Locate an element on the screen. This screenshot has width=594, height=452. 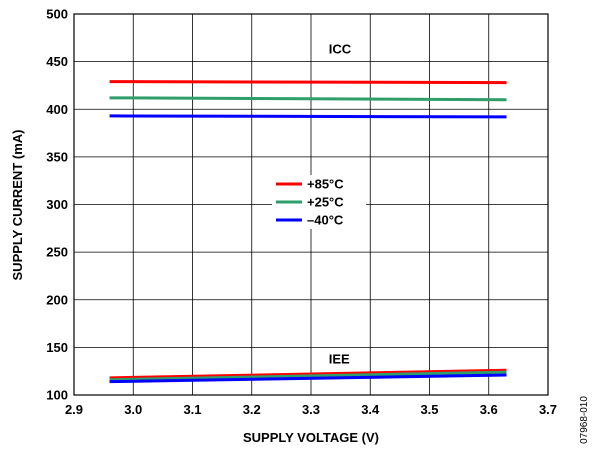
x-tick-labels: 2.9 3.0 3.1 3.2 3.3 3.4 3.5 3.6 3.7 is located at coordinates (311, 409).